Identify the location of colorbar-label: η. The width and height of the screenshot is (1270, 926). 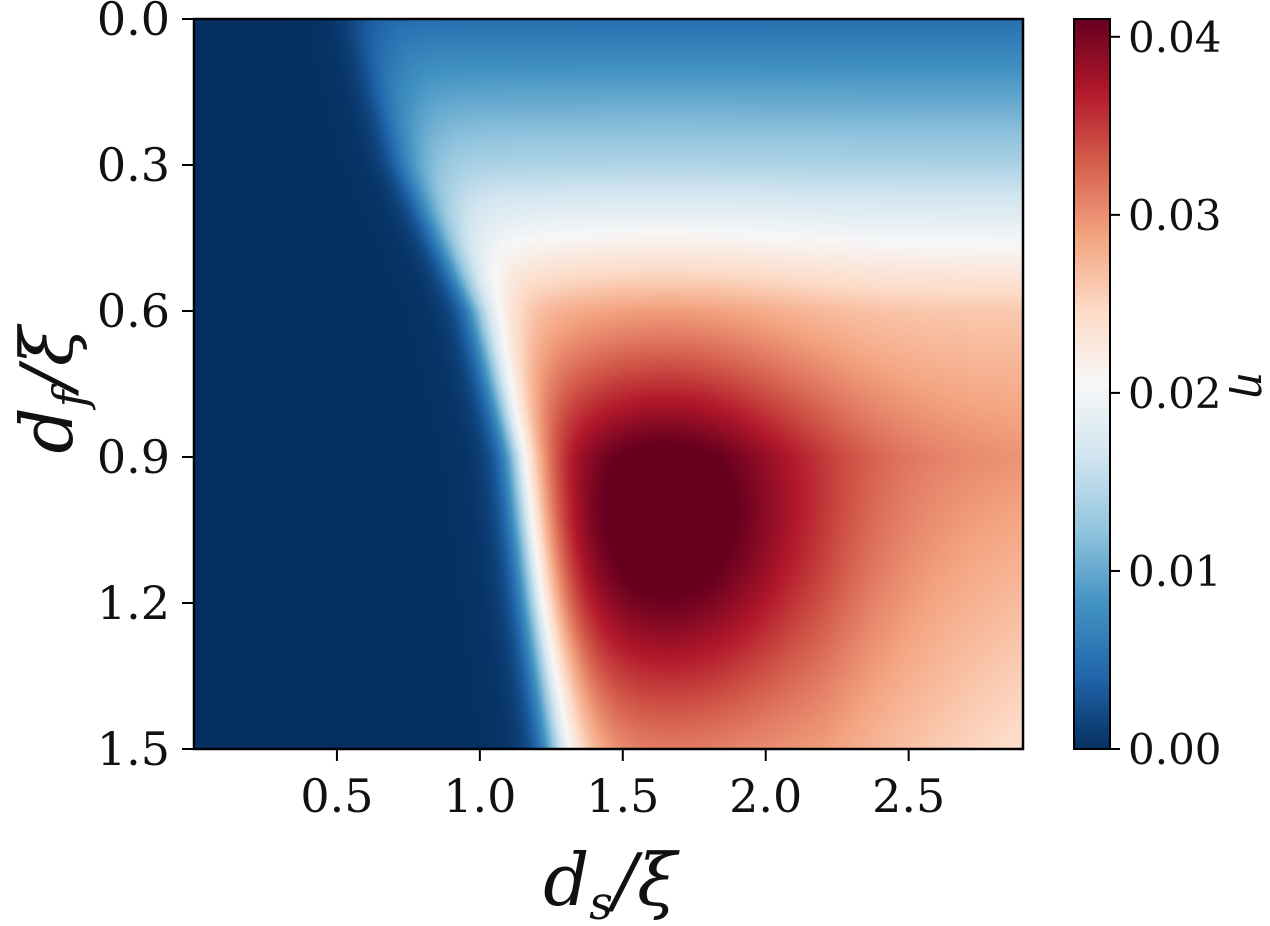
(1248, 384).